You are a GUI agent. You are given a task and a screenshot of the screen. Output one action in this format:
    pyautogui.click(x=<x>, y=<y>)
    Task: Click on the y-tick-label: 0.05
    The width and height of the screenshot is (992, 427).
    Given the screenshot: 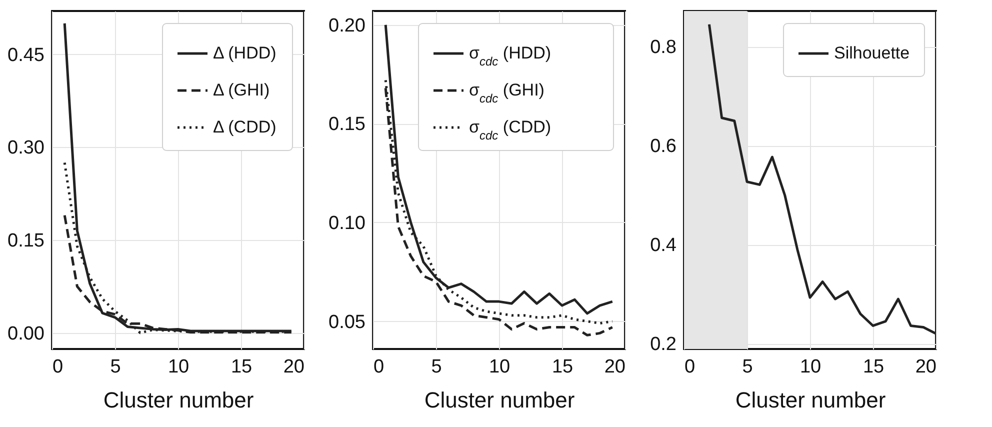 What is the action you would take?
    pyautogui.click(x=347, y=322)
    